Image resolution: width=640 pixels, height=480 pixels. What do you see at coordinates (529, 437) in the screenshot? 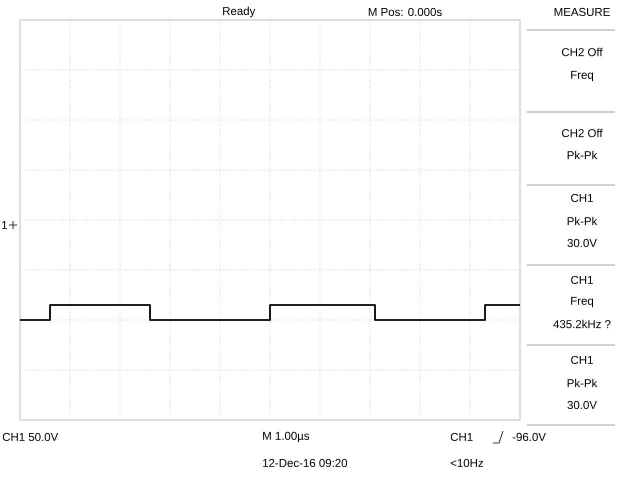
I see `text: -96.0V` at bounding box center [529, 437].